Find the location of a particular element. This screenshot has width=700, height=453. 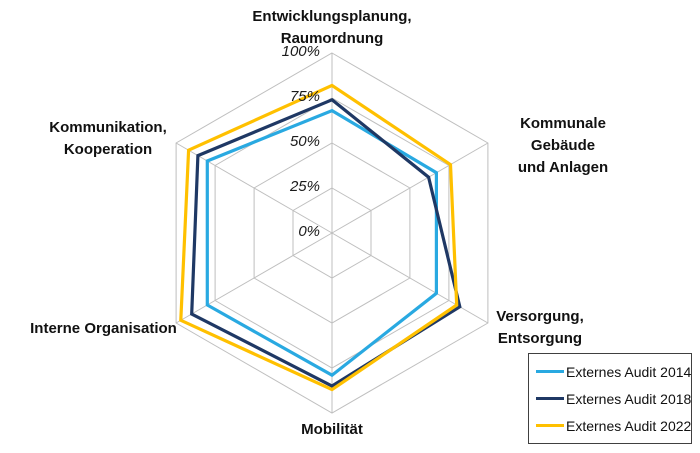

axis-label-entwicklungsplanung-raumordnung: Entwicklungsplanung, Raumordnung is located at coordinates (332, 27).